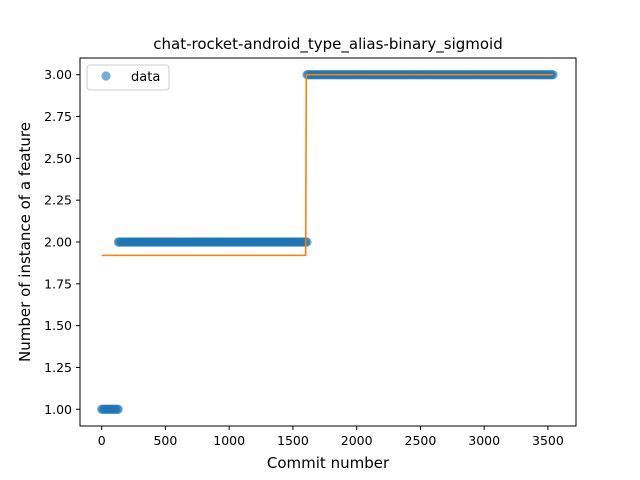 The height and width of the screenshot is (480, 640). What do you see at coordinates (58, 325) in the screenshot?
I see `y-tick-label: 1.50` at bounding box center [58, 325].